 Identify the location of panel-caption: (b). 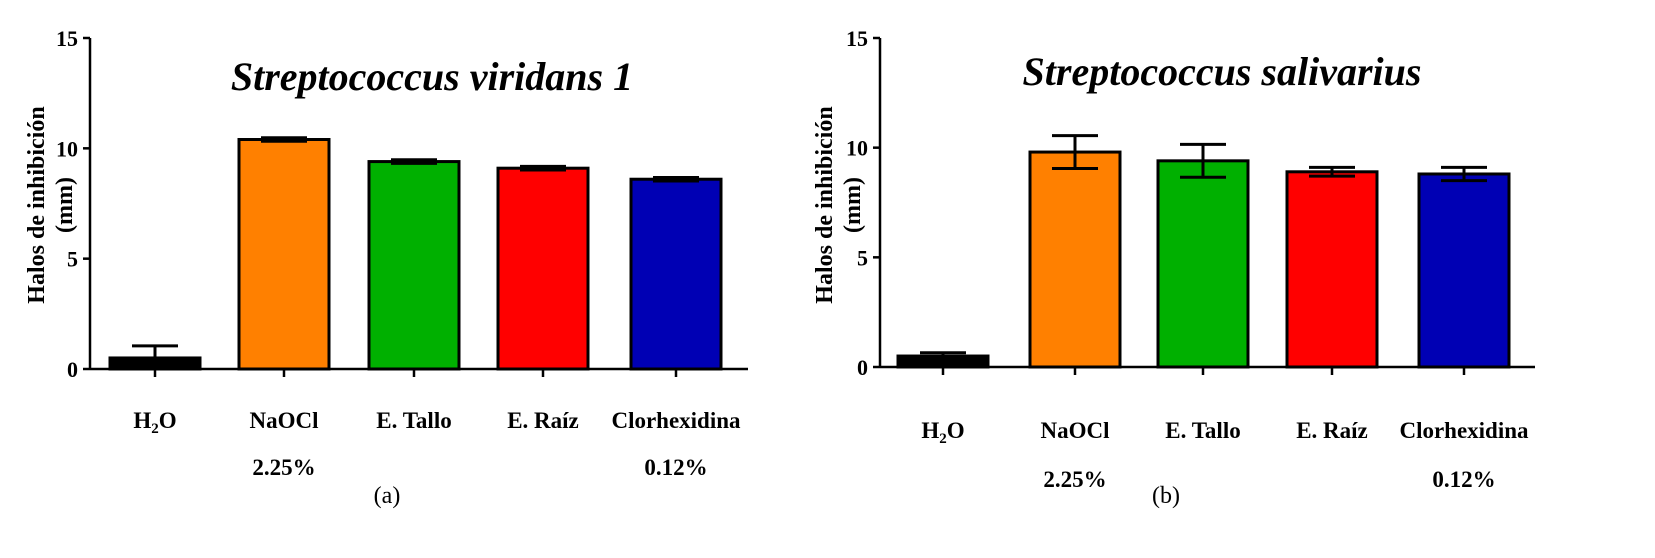
(1166, 496).